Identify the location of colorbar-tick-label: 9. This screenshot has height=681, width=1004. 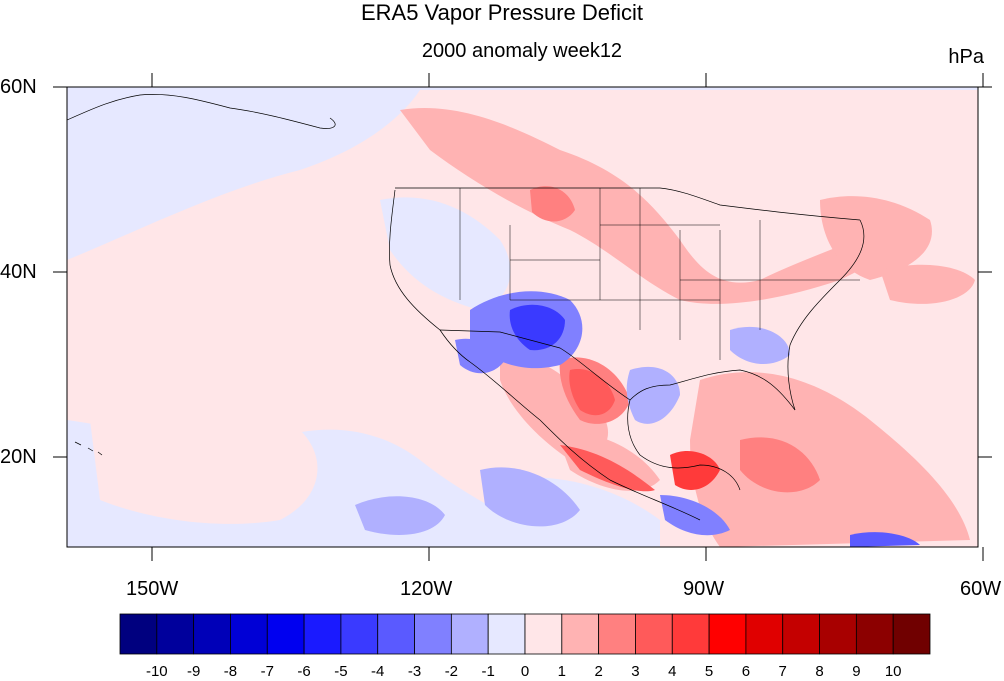
(856, 671).